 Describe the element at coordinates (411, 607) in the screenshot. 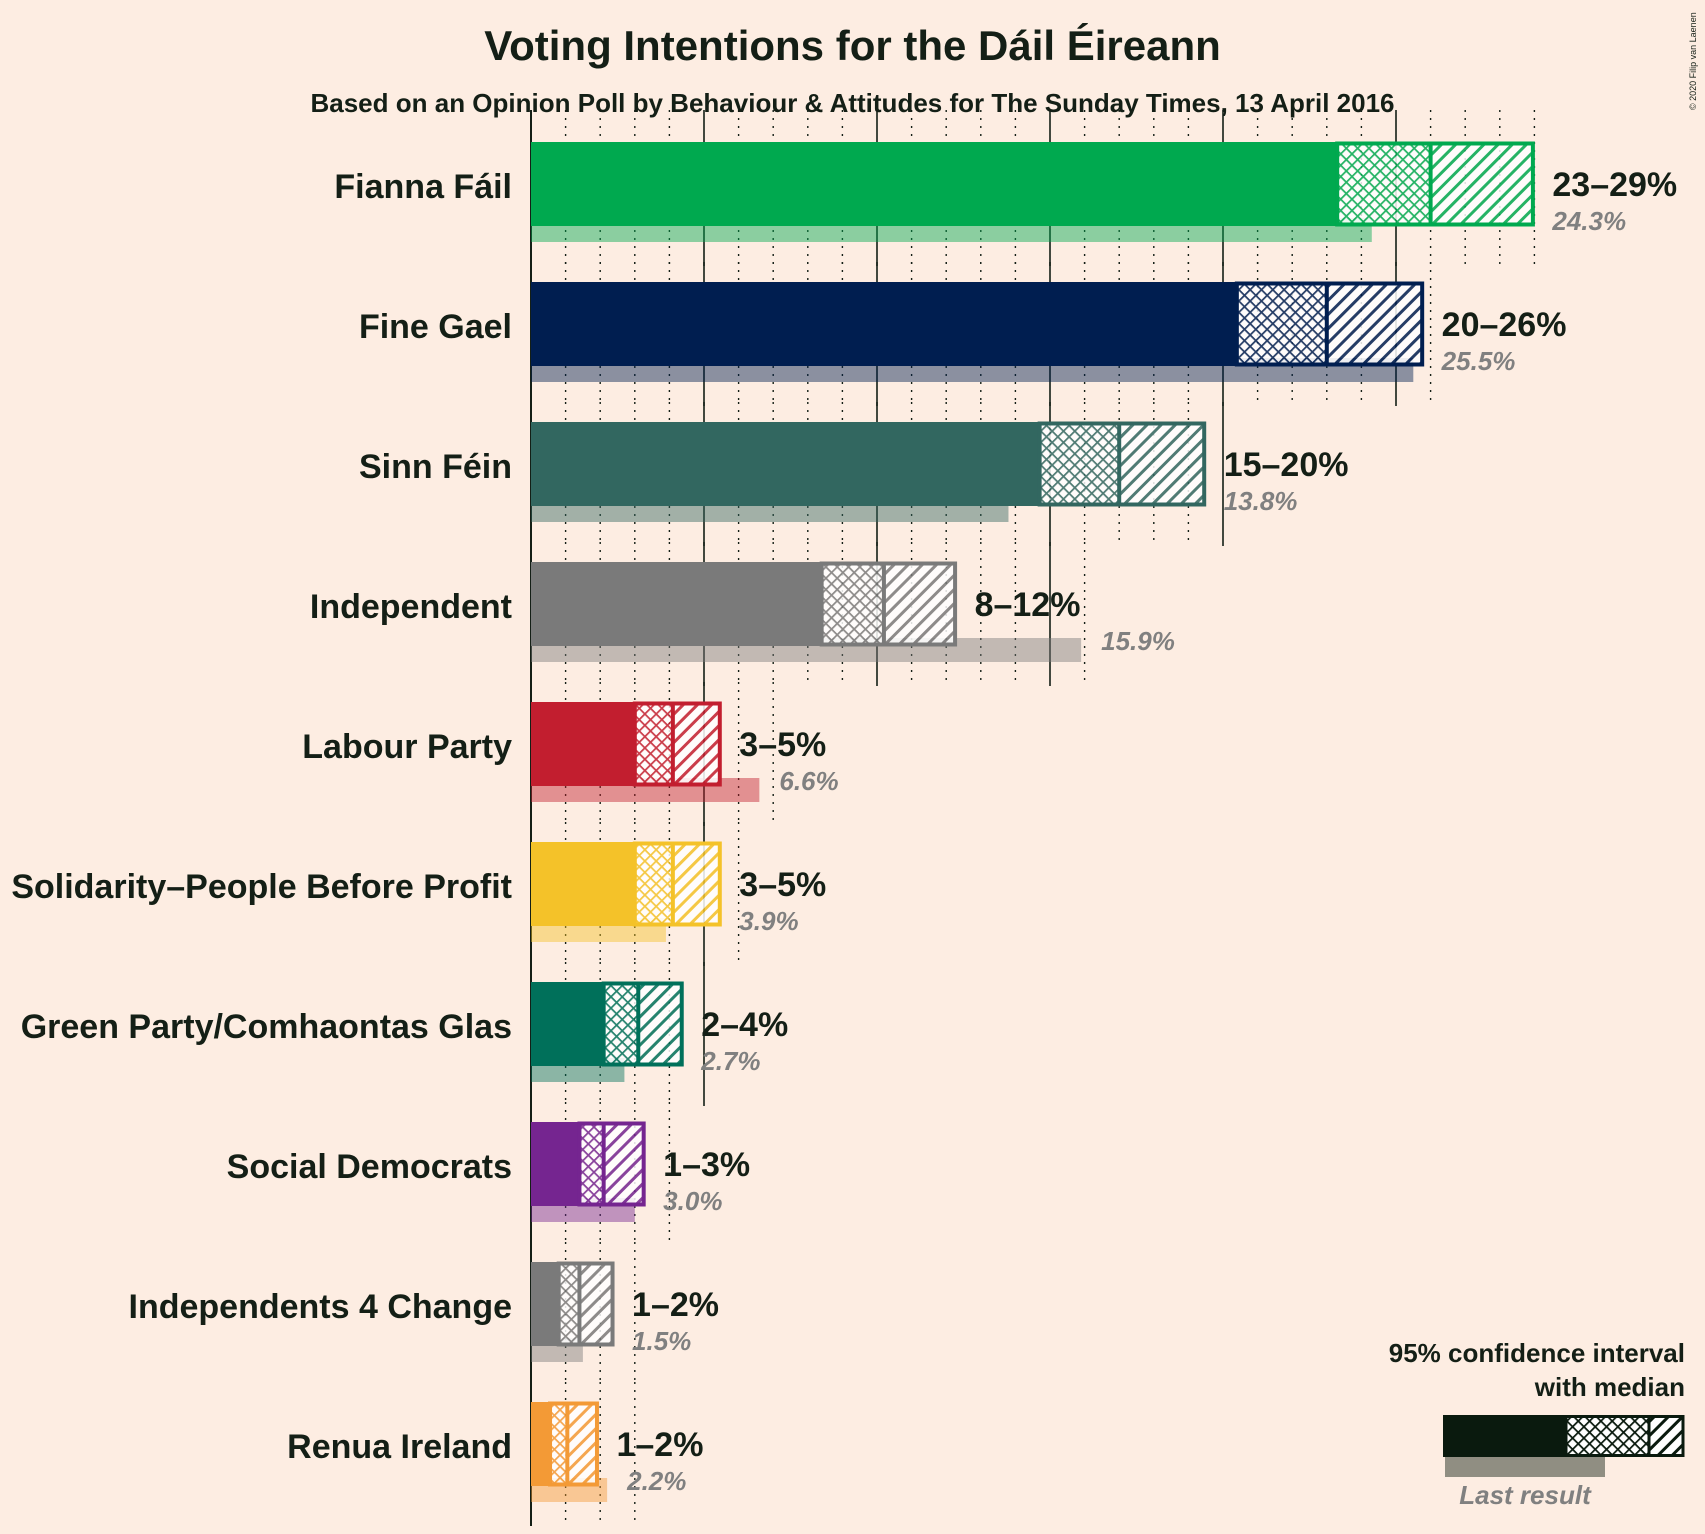

I see `party-name: Independent` at that location.